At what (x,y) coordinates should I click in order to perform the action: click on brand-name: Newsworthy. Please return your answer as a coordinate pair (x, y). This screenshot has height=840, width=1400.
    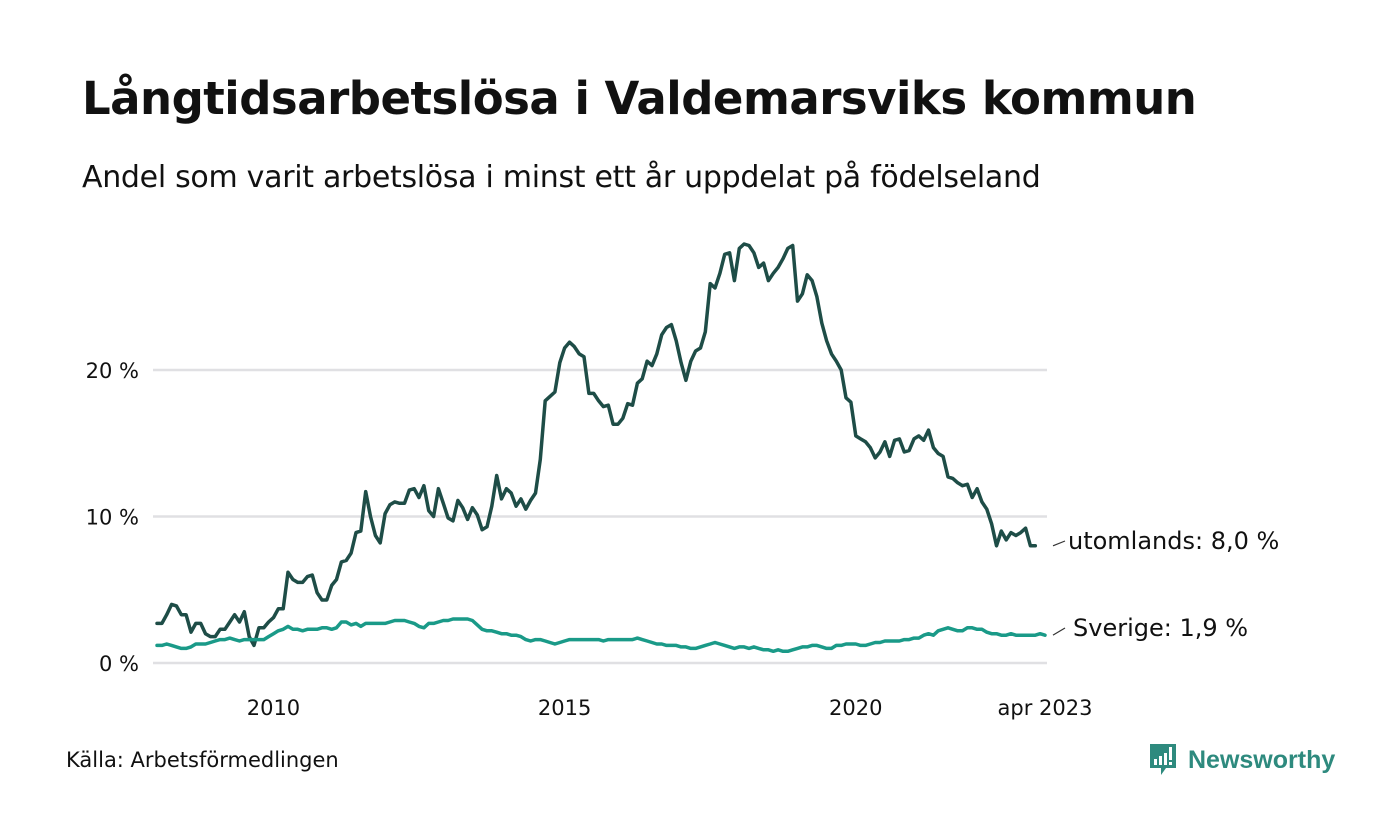
    Looking at the image, I should click on (1262, 759).